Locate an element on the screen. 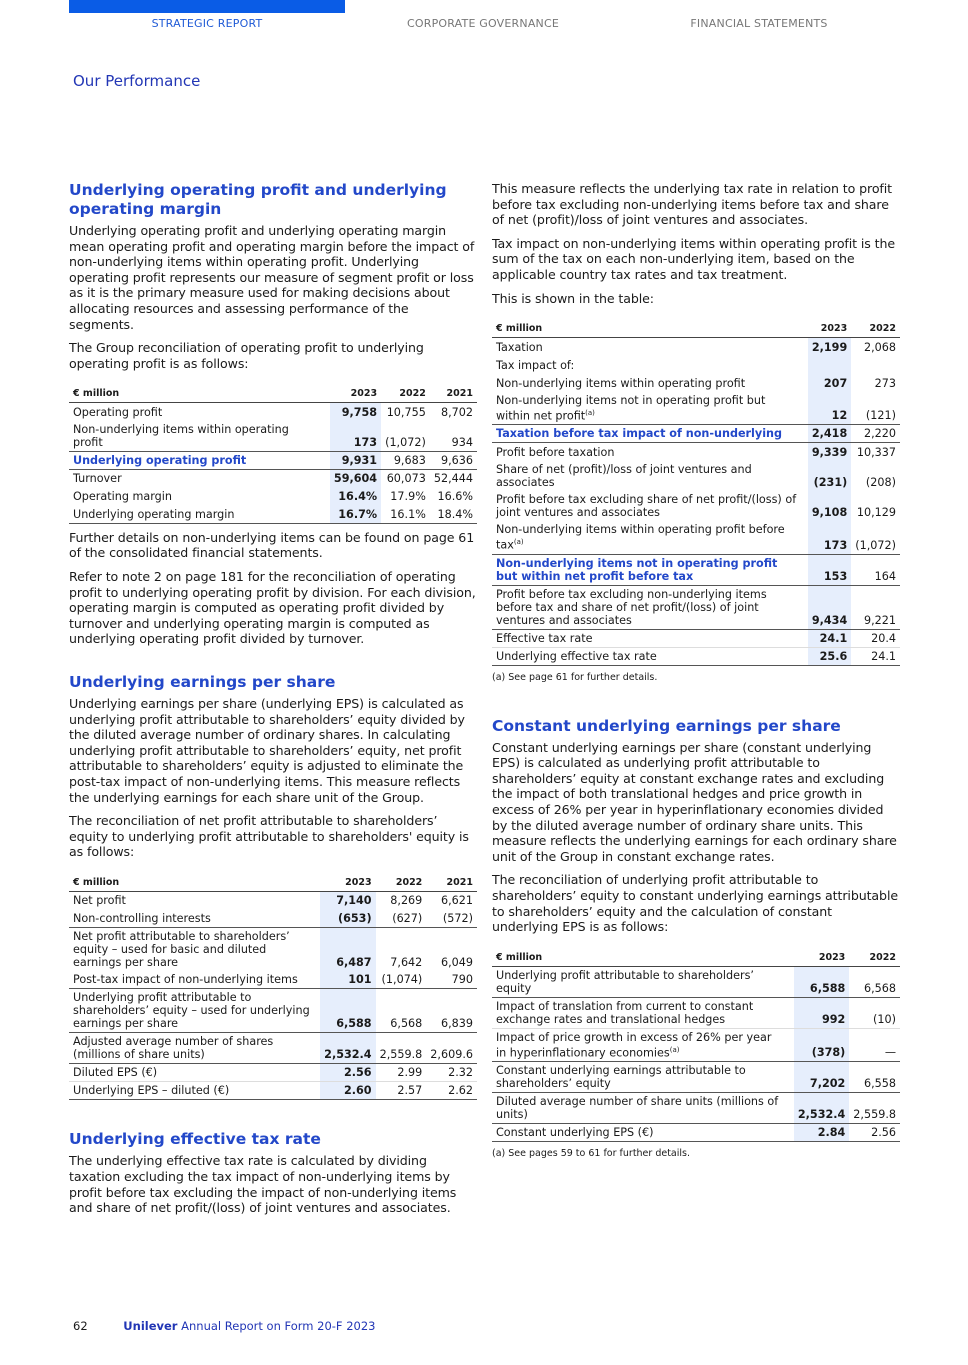 This screenshot has height=1365, width=968. cell-text: 9,108 is located at coordinates (829, 512).